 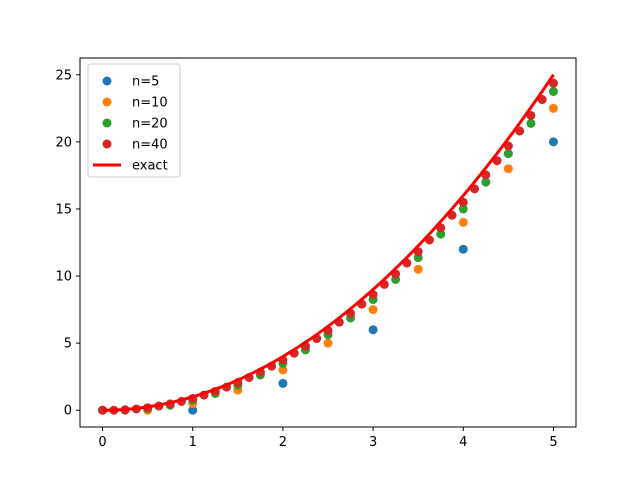 What do you see at coordinates (150, 124) in the screenshot?
I see `legend-label: n=20` at bounding box center [150, 124].